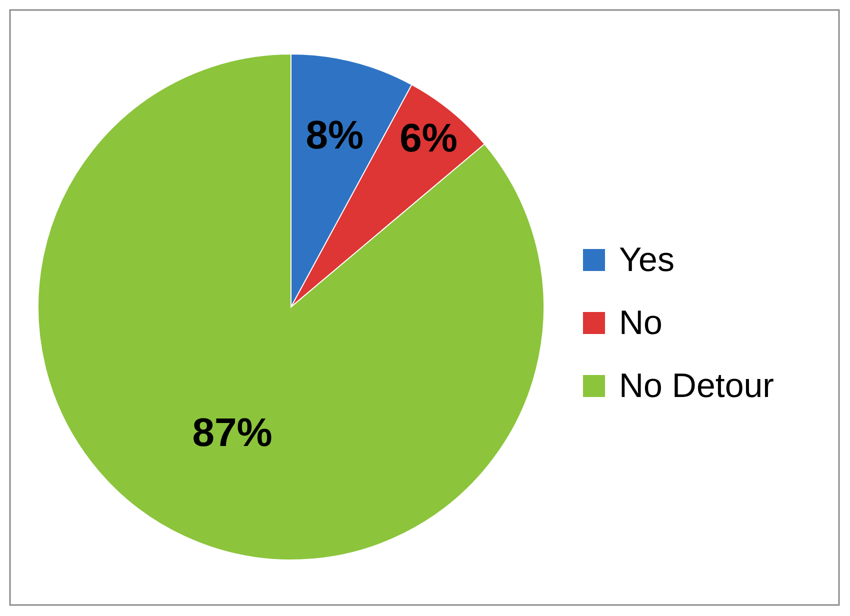 The image size is (850, 616). I want to click on legend-label: Yes, so click(646, 260).